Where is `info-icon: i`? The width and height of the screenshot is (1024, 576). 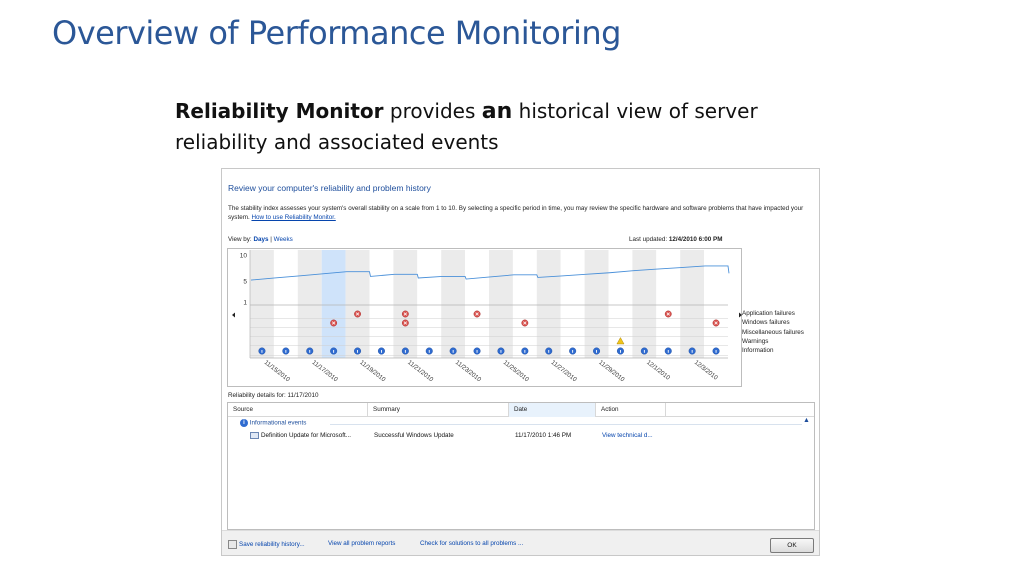
info-icon: i is located at coordinates (244, 423).